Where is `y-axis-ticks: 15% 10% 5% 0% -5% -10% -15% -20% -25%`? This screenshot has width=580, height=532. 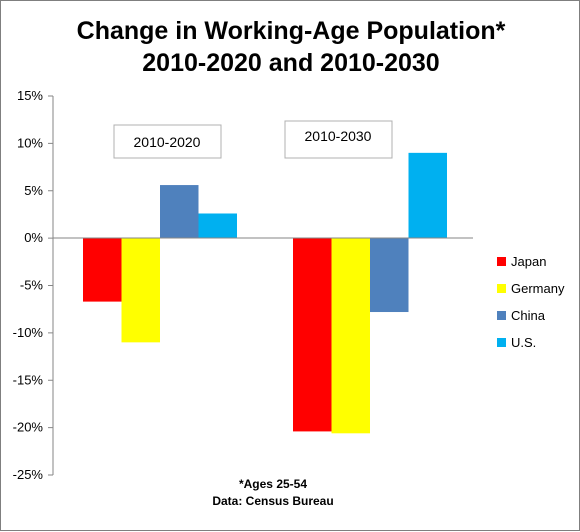
y-axis-ticks: 15% 10% 5% 0% -5% -10% -15% -20% -25% is located at coordinates (33, 285).